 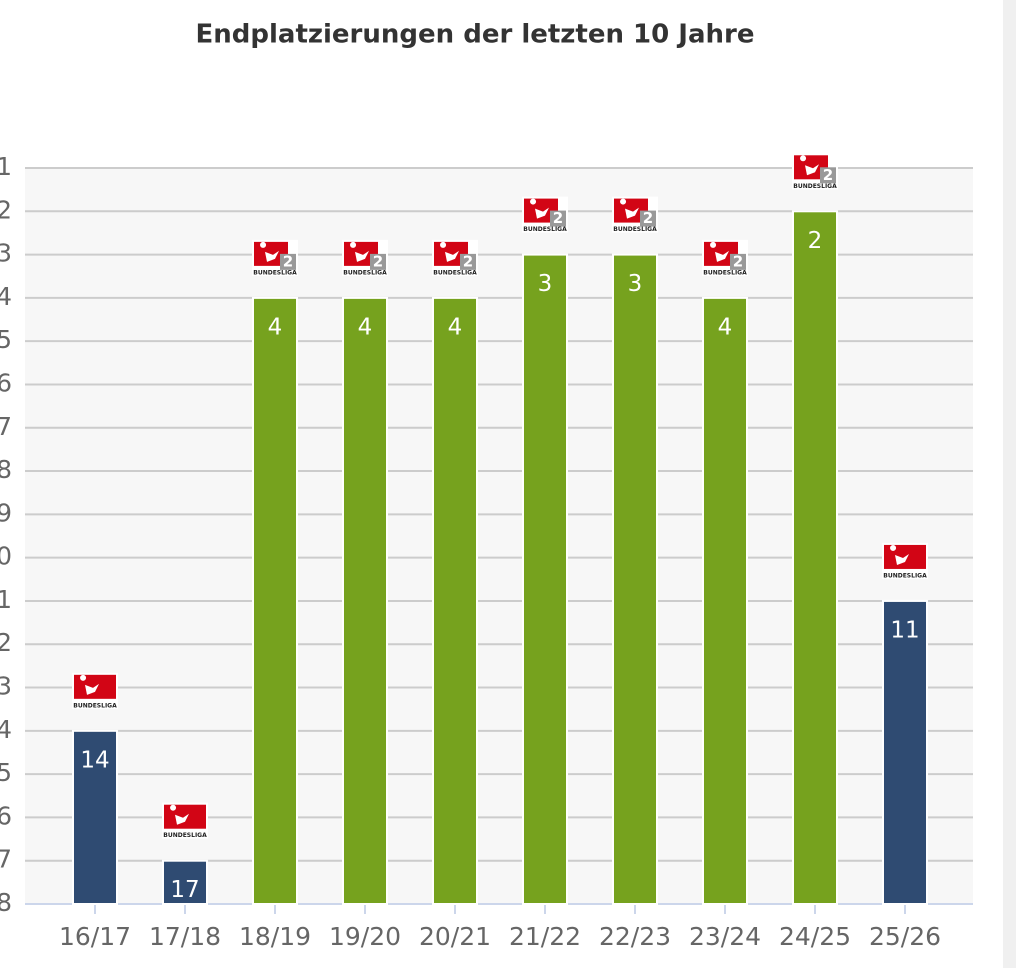 What do you see at coordinates (6, 209) in the screenshot?
I see `y-tick-label: 2` at bounding box center [6, 209].